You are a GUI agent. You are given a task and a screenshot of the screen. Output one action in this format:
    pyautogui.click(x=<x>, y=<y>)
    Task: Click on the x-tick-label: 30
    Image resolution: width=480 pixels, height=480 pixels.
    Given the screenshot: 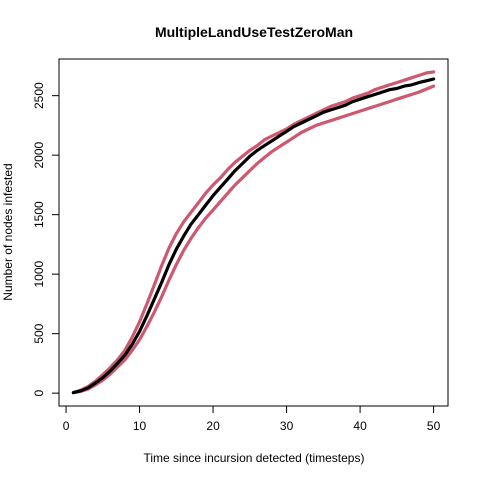 What is the action you would take?
    pyautogui.click(x=287, y=426)
    